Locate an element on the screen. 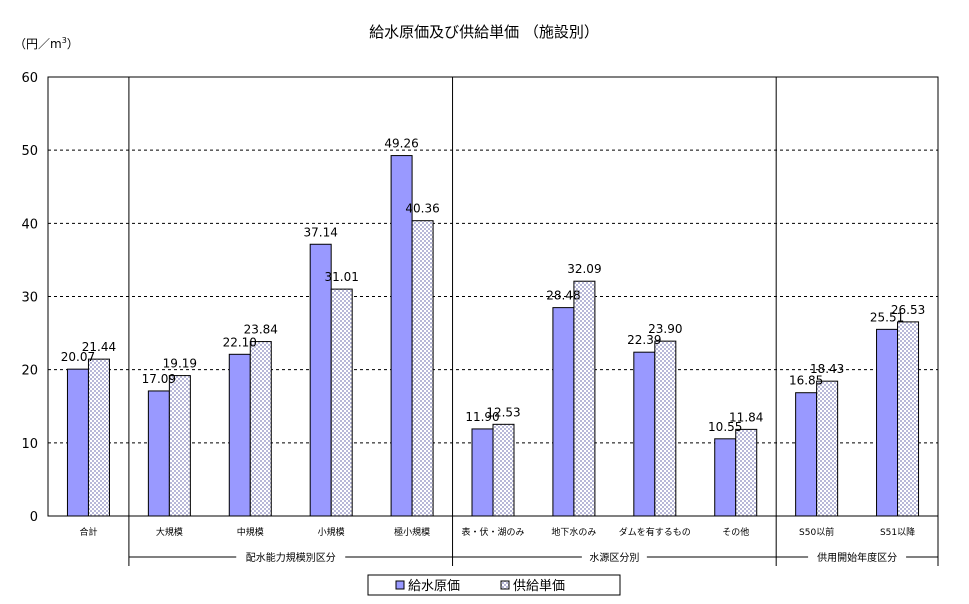 This screenshot has width=969, height=604. group-label: 供用開始年度区分 is located at coordinates (857, 557).